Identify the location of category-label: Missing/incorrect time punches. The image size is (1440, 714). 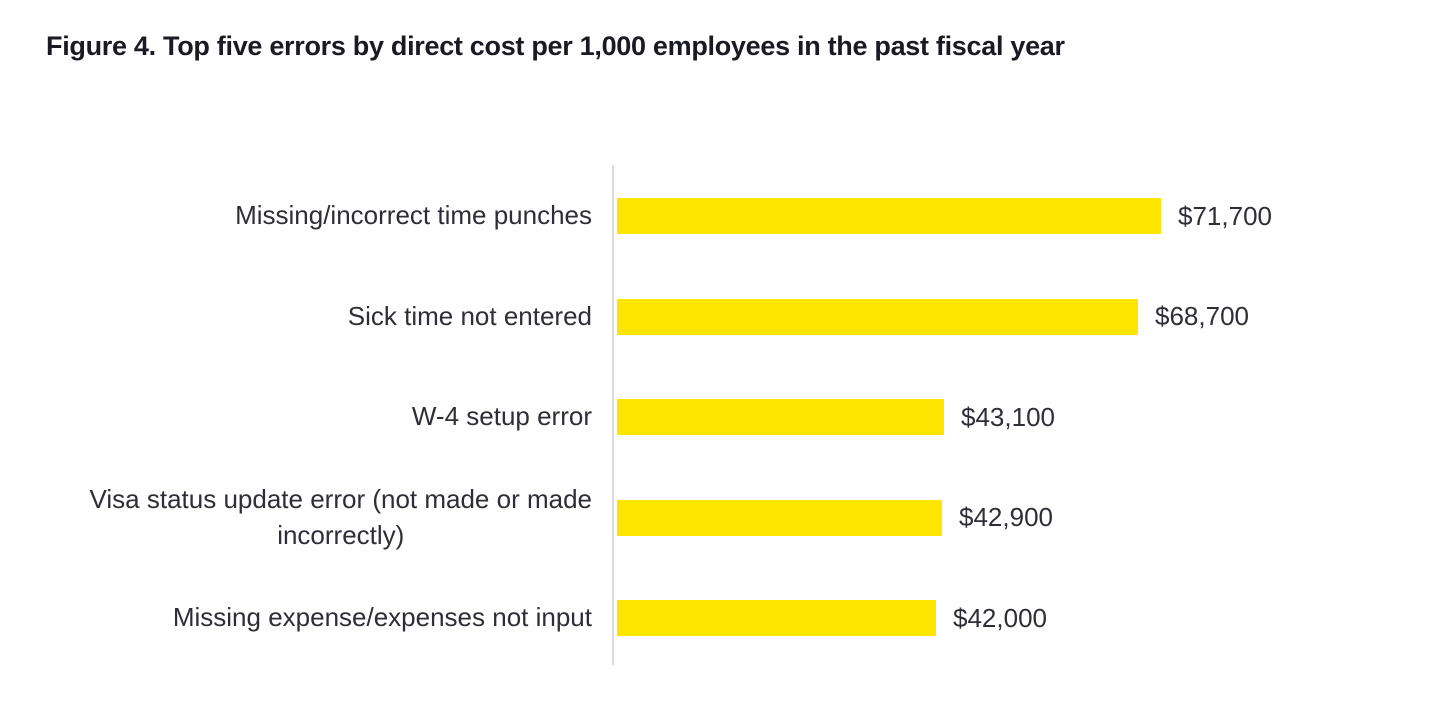
(413, 215).